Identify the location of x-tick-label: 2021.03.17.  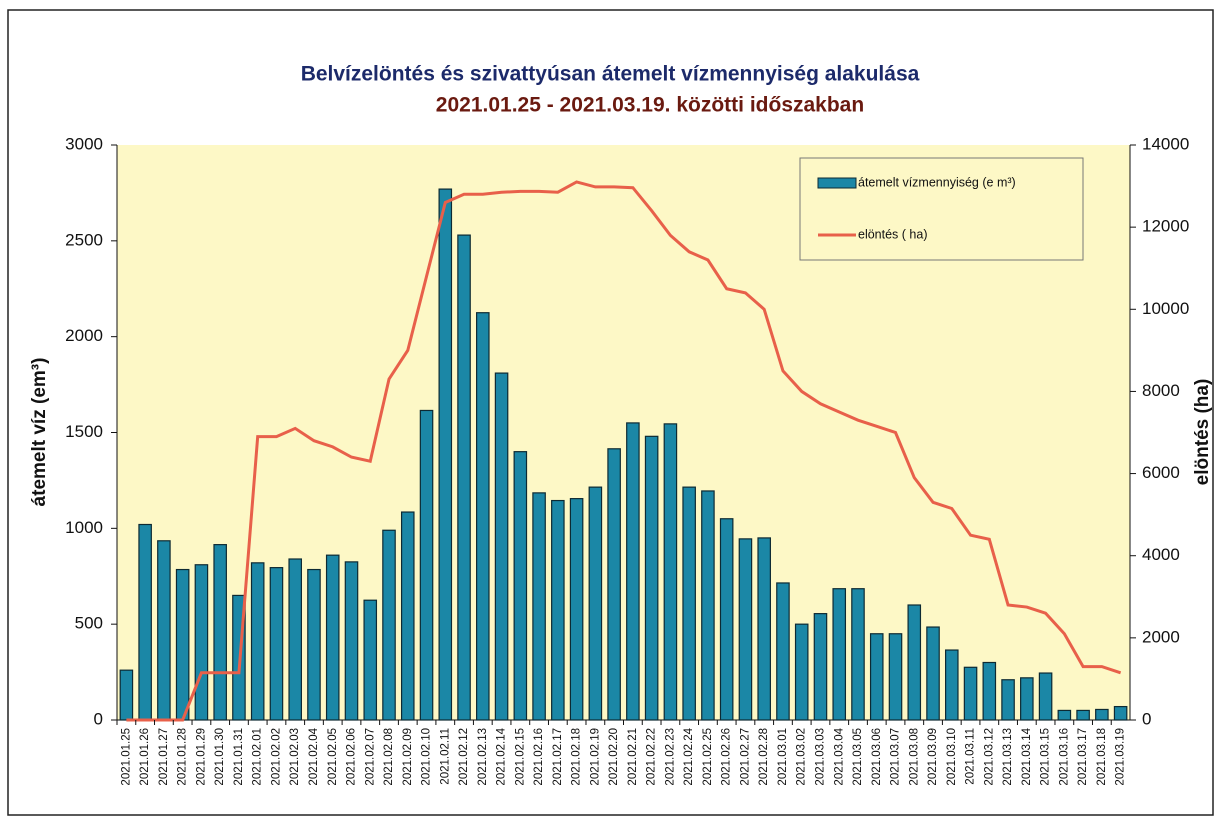
(1083, 757).